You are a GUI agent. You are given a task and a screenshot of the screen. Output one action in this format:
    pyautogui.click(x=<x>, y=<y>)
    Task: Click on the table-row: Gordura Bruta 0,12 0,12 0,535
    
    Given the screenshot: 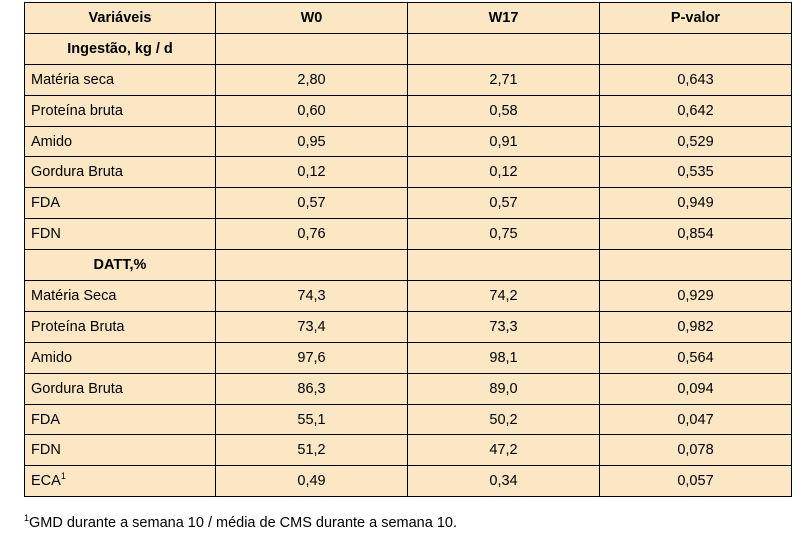 What is the action you would take?
    pyautogui.click(x=408, y=172)
    